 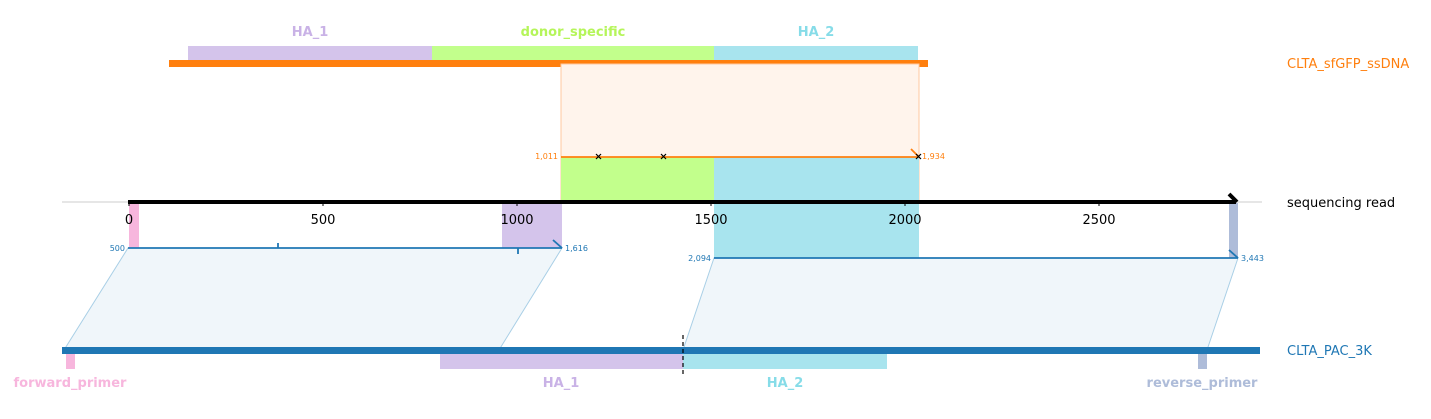 I want to click on bottom-alignment-2-end-label: 3,443, so click(x=1252, y=258).